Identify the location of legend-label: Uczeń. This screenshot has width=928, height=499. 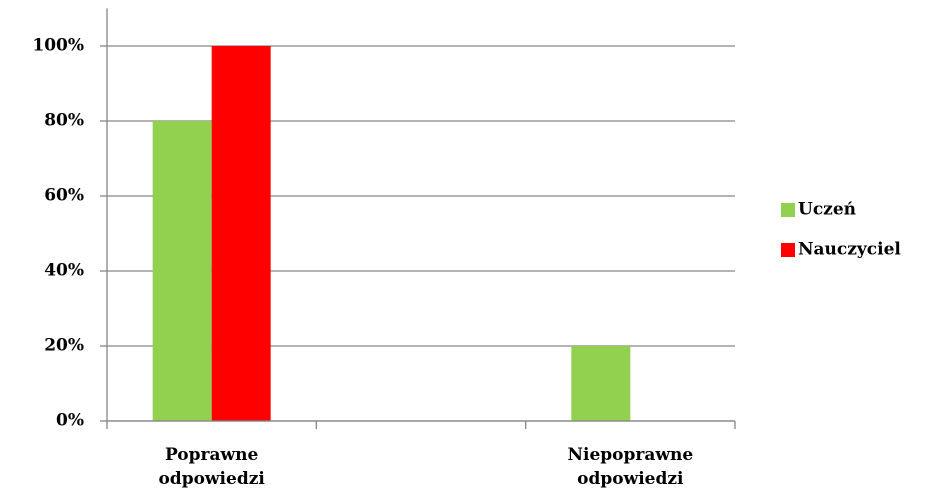
(827, 210).